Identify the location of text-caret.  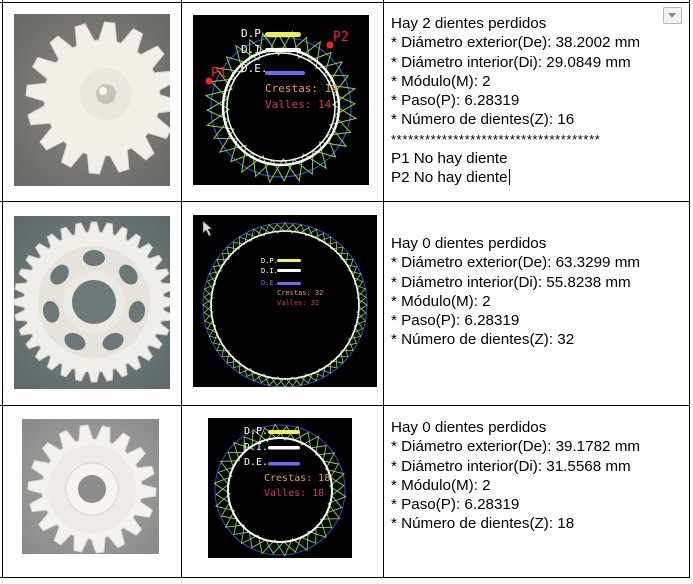
(509, 177).